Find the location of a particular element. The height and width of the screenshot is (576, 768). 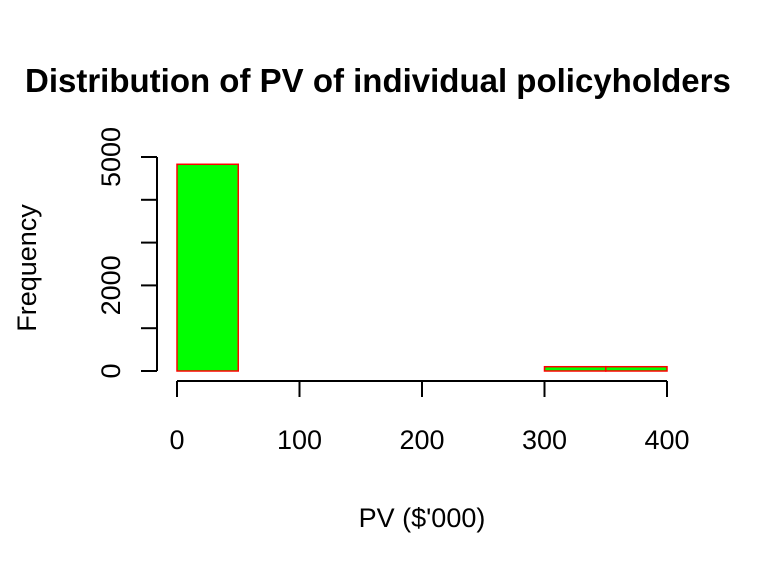

x-tick-label-0: 0 is located at coordinates (176, 440).